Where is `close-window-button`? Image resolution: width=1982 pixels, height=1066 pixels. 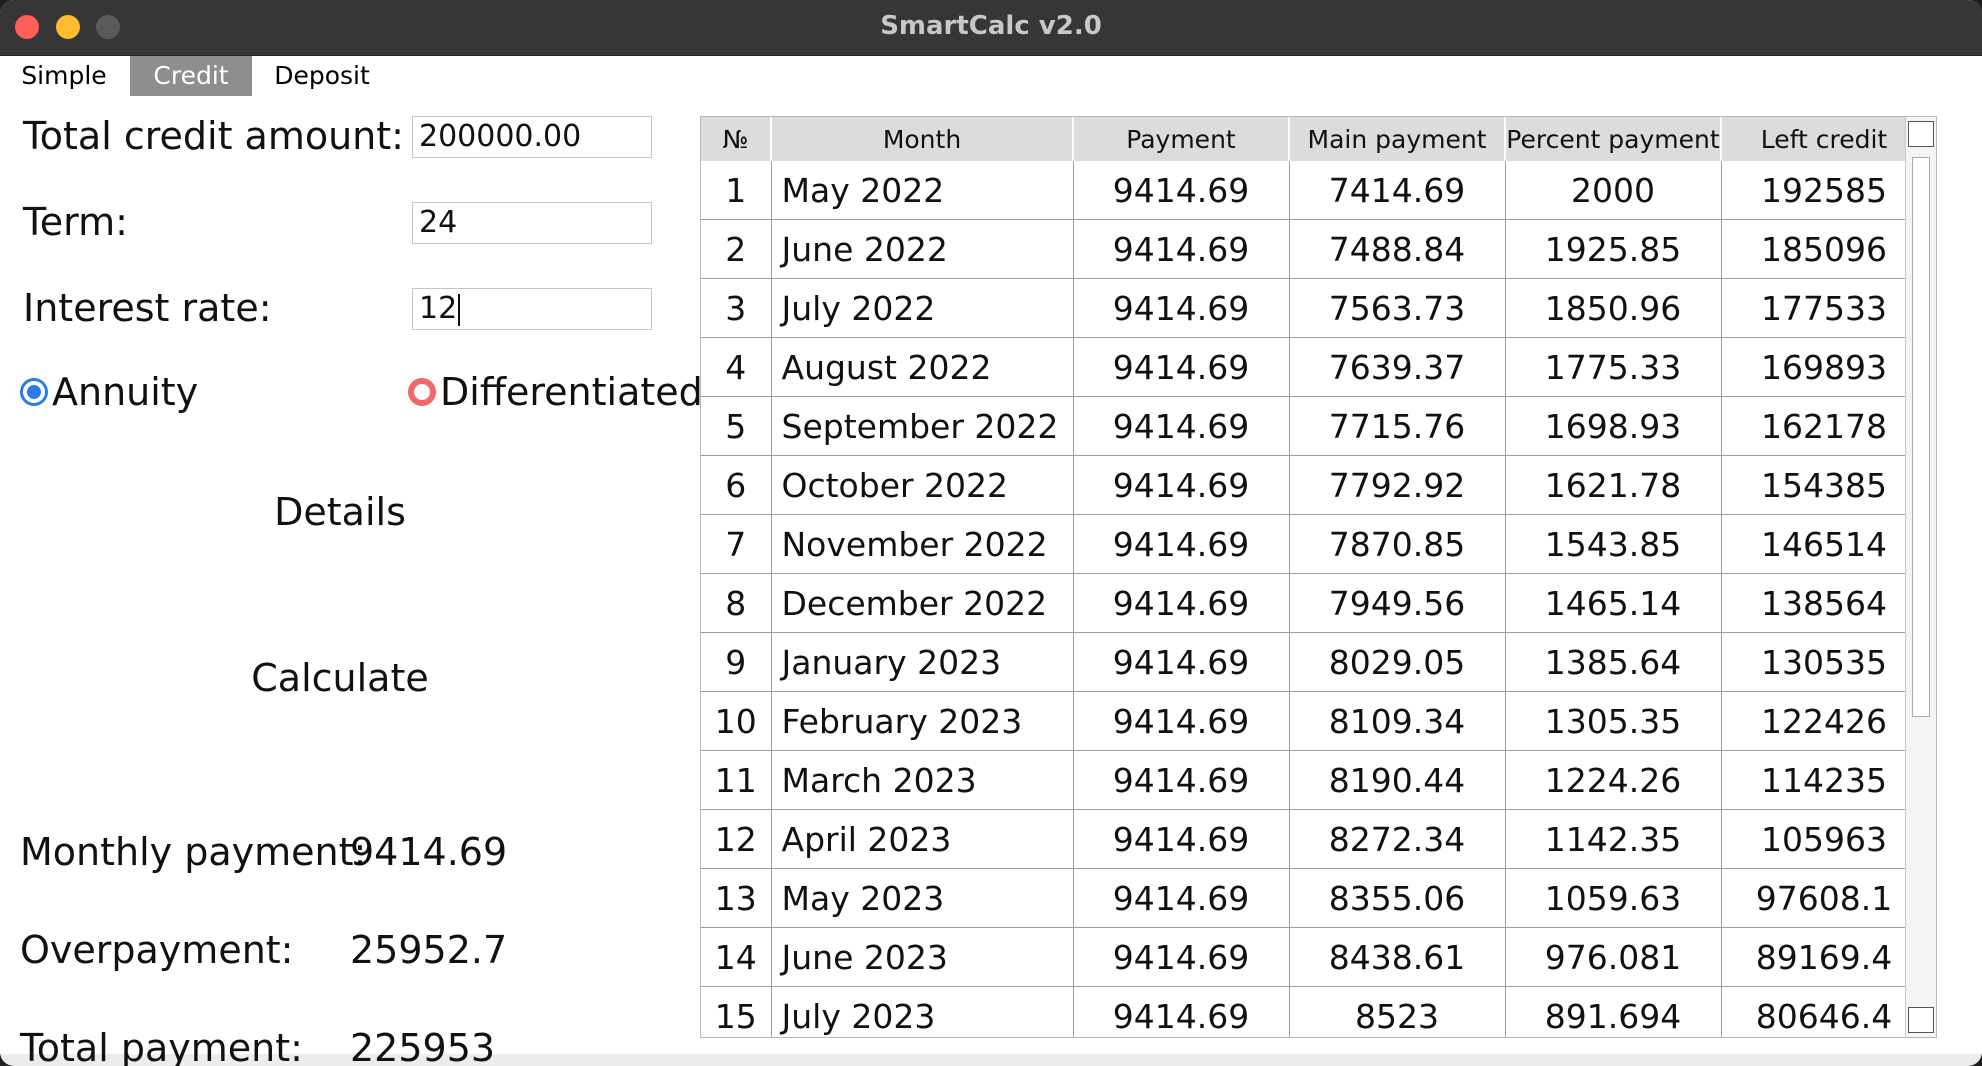
close-window-button is located at coordinates (27, 27).